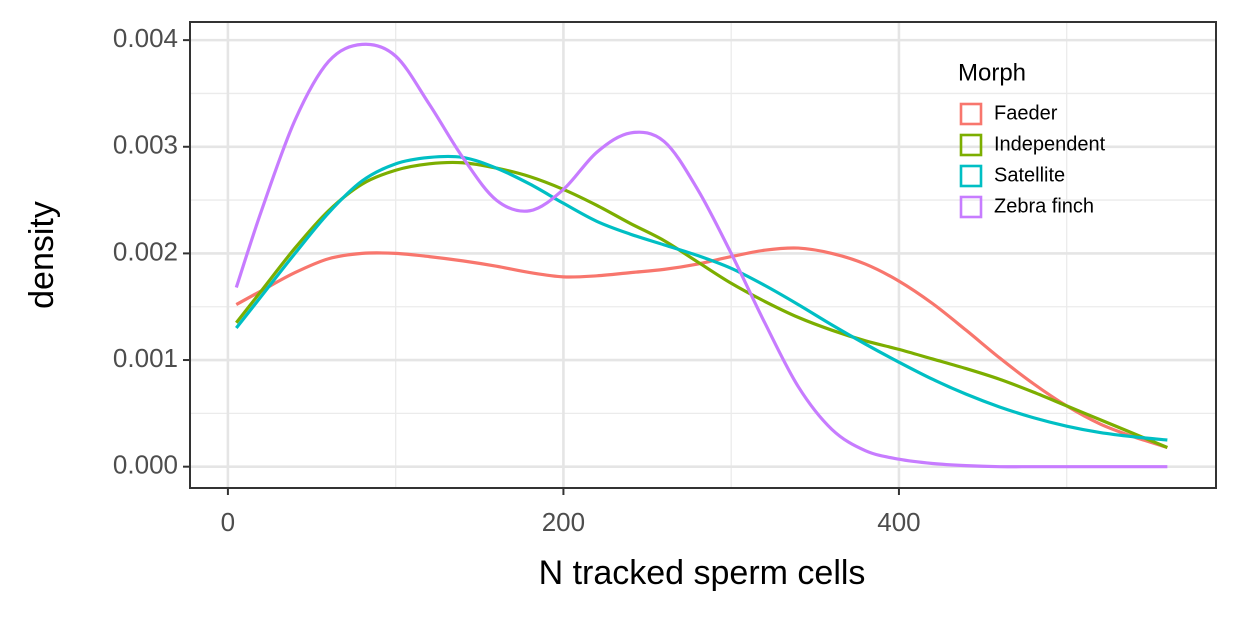 Image resolution: width=1240 pixels, height=620 pixels. What do you see at coordinates (898, 522) in the screenshot?
I see `x-tick-label: 400` at bounding box center [898, 522].